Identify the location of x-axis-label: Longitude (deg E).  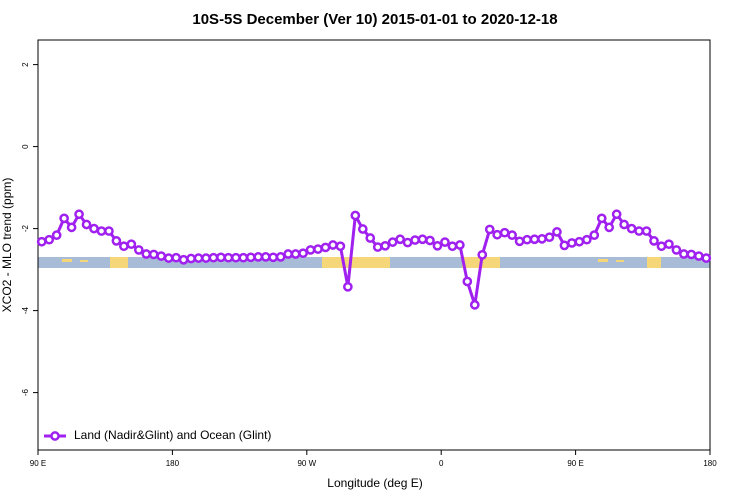
(374, 483).